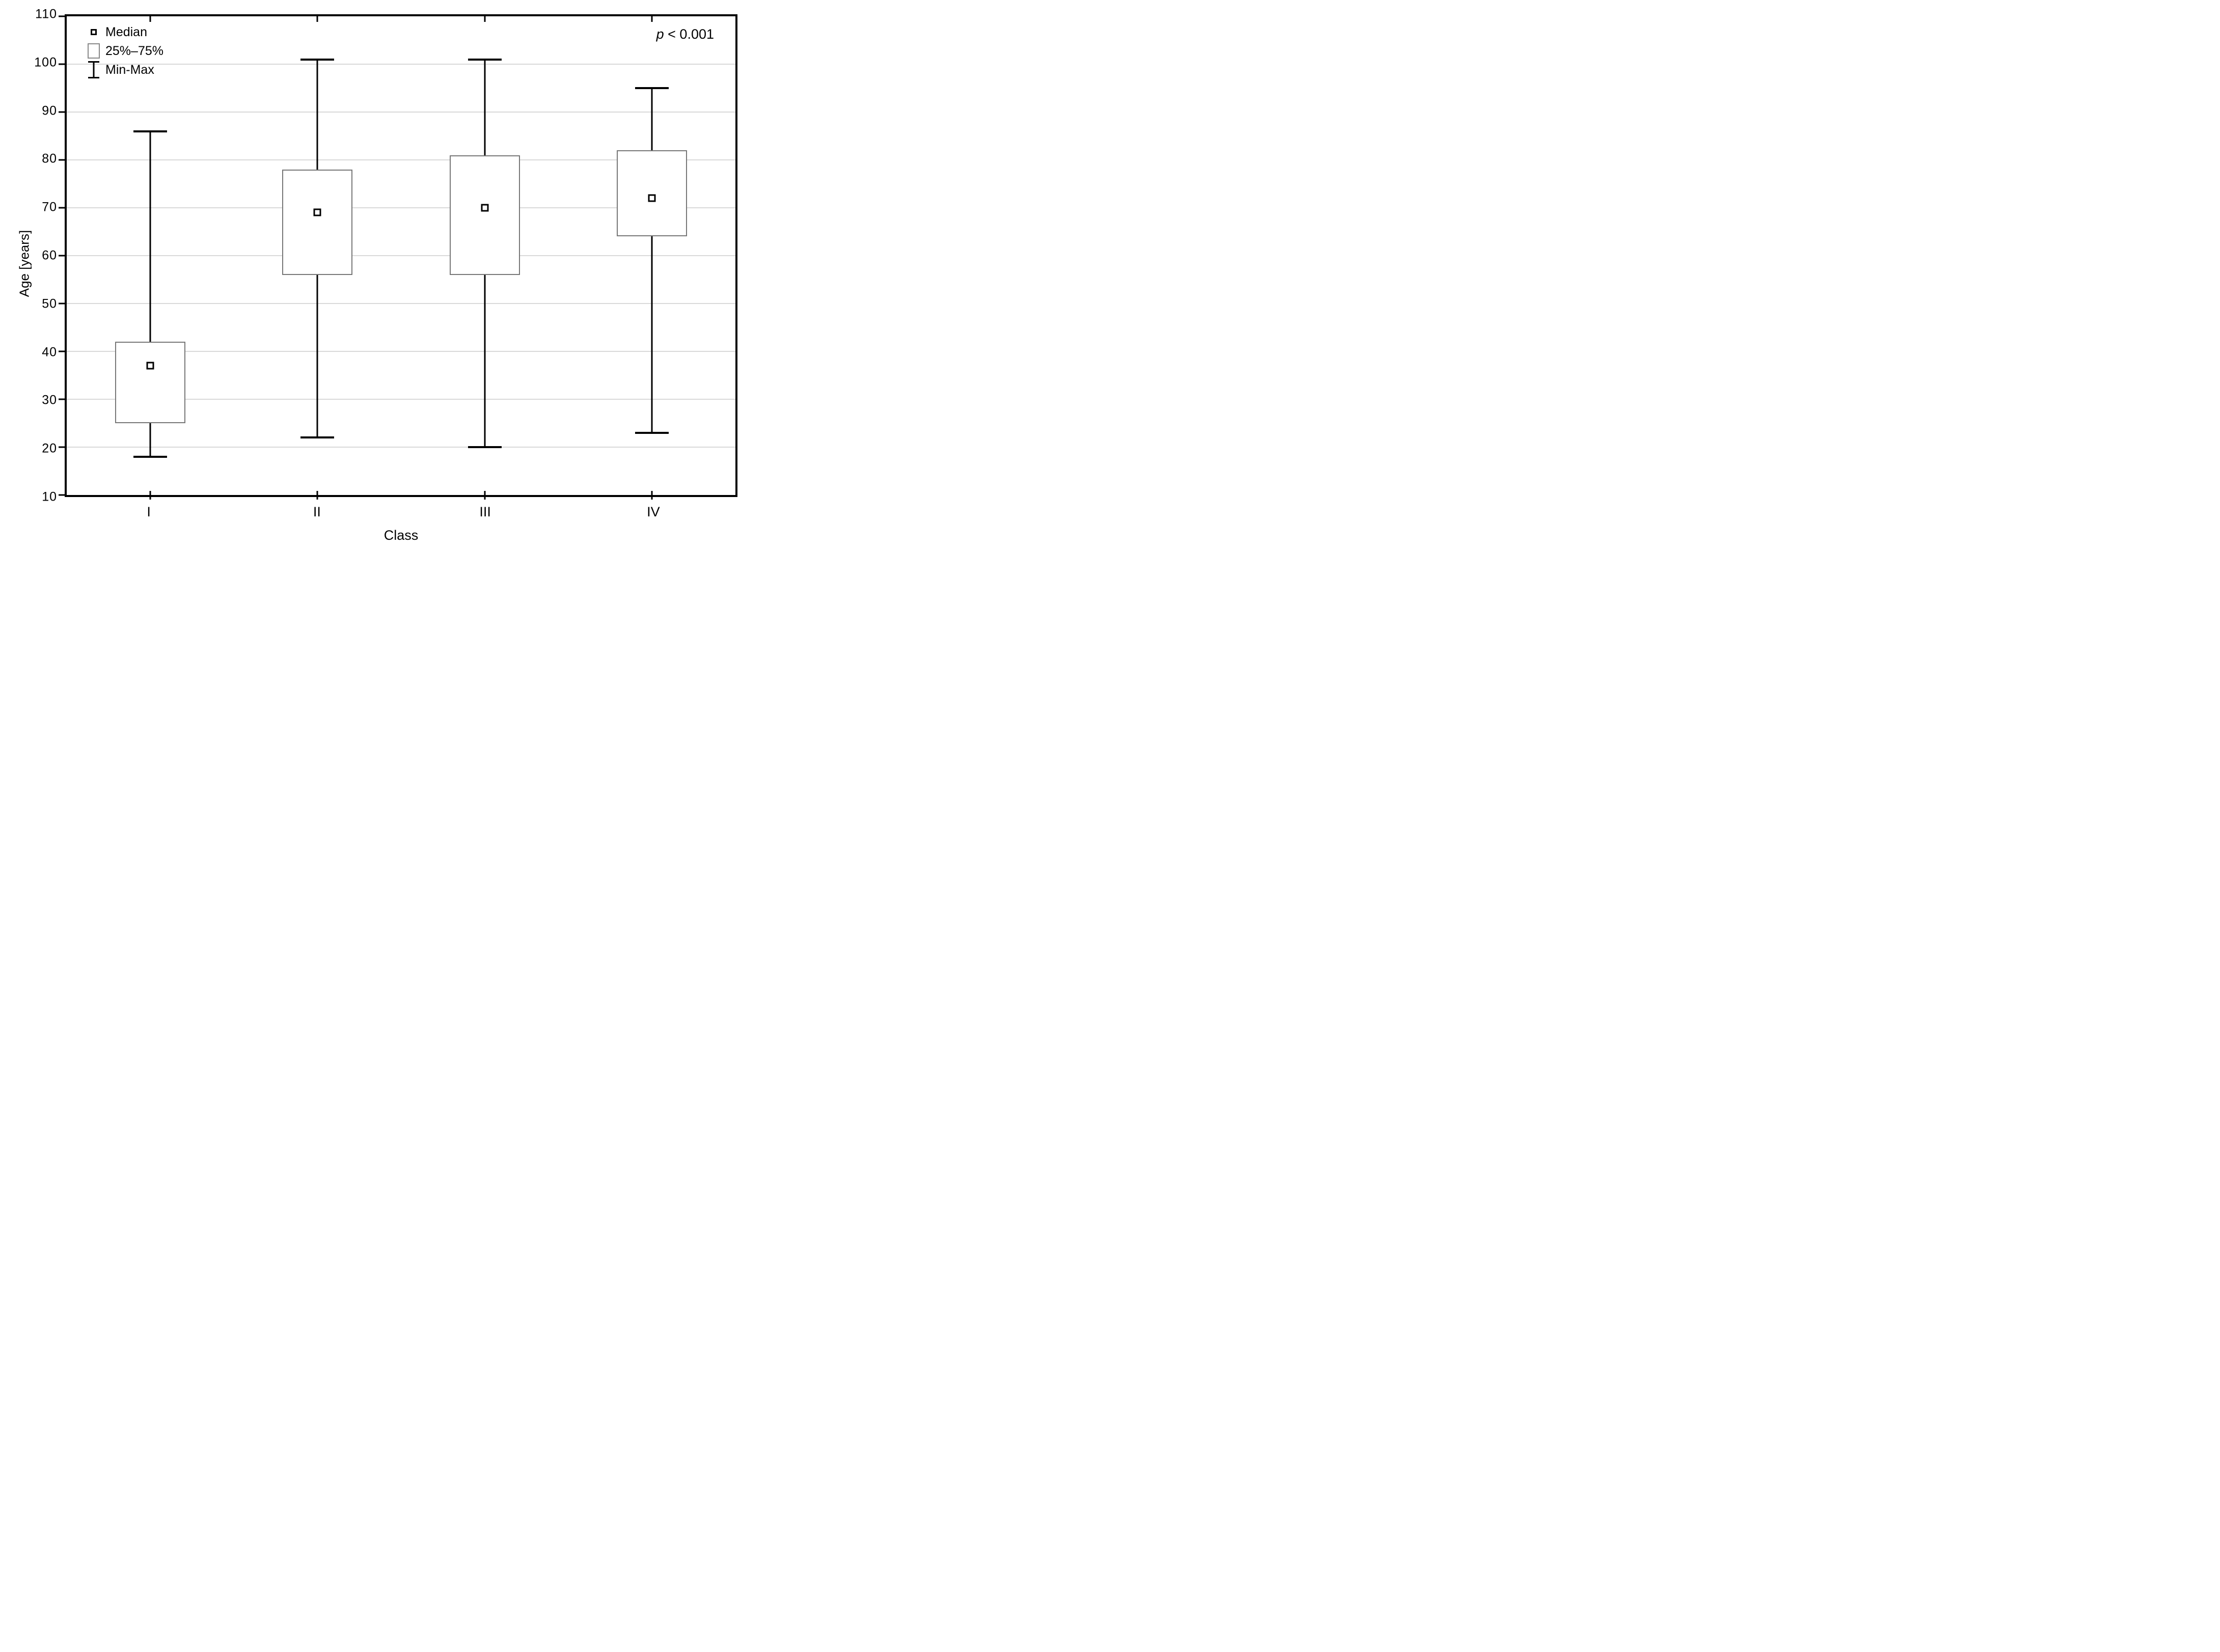 The height and width of the screenshot is (1652, 2220). I want to click on iqr-box-I, so click(150, 382).